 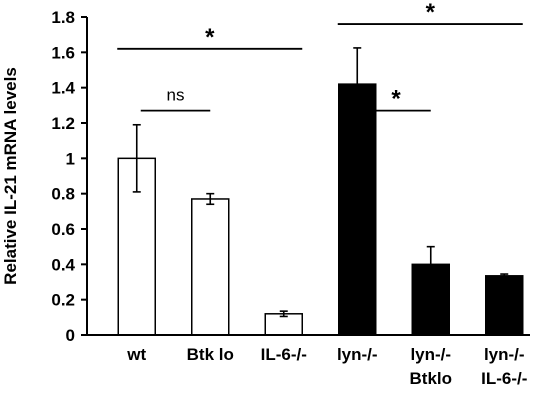 What do you see at coordinates (284, 354) in the screenshot?
I see `x-category-label: IL-6-/-` at bounding box center [284, 354].